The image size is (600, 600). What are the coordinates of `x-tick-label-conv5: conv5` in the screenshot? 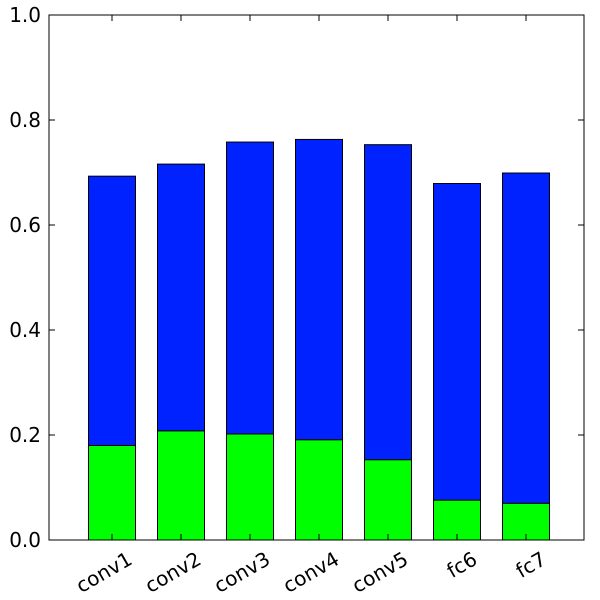 It's located at (380, 572).